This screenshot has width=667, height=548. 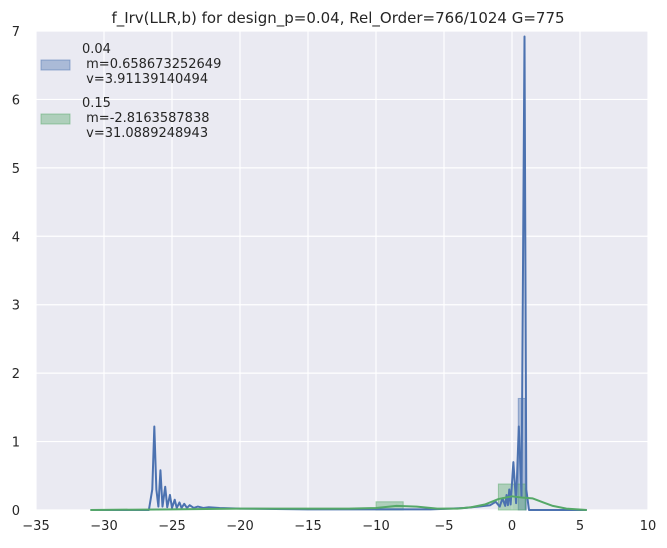 What do you see at coordinates (146, 118) in the screenshot?
I see `legend-label: m=-2.8163587838` at bounding box center [146, 118].